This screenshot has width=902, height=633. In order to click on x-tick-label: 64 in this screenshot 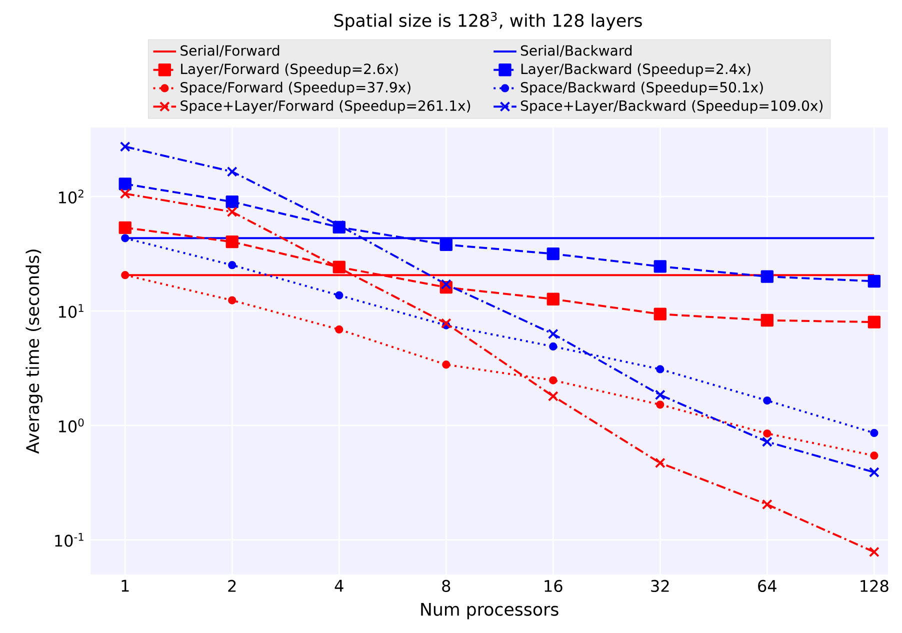, I will do `click(767, 586)`.